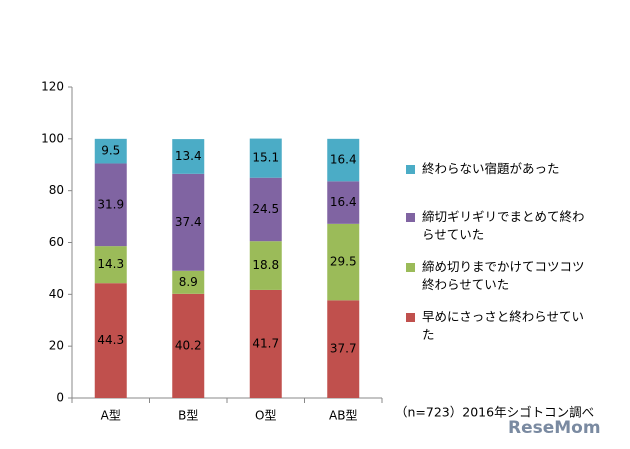  I want to click on x-tick-label: A型, so click(111, 416).